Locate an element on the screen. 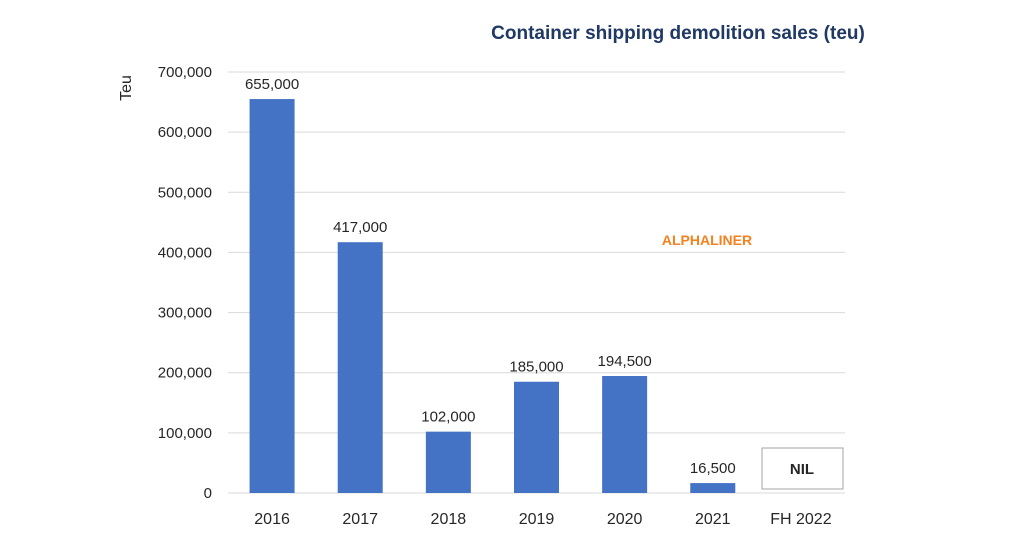 The width and height of the screenshot is (1024, 536). x-tick-label: FH 2022 is located at coordinates (800, 519).